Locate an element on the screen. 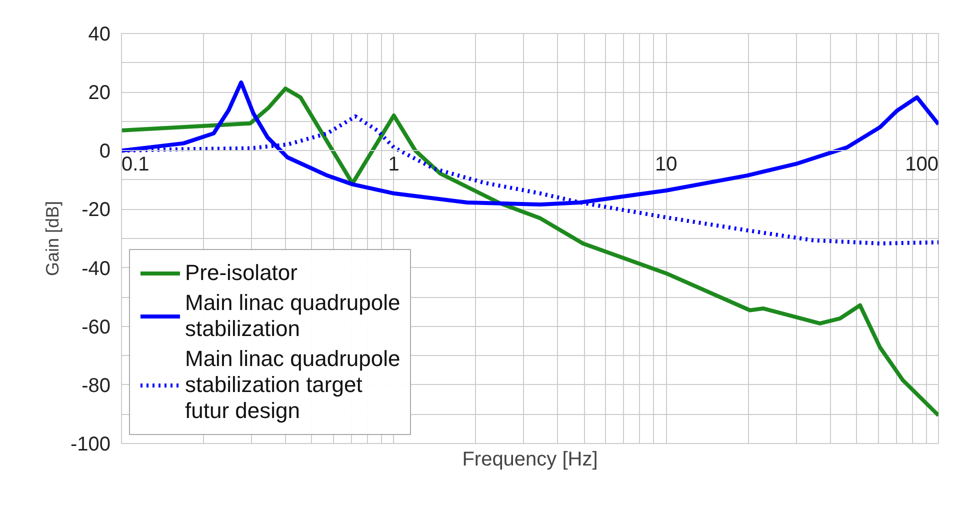  y-tick-label: -40 is located at coordinates (96, 269).